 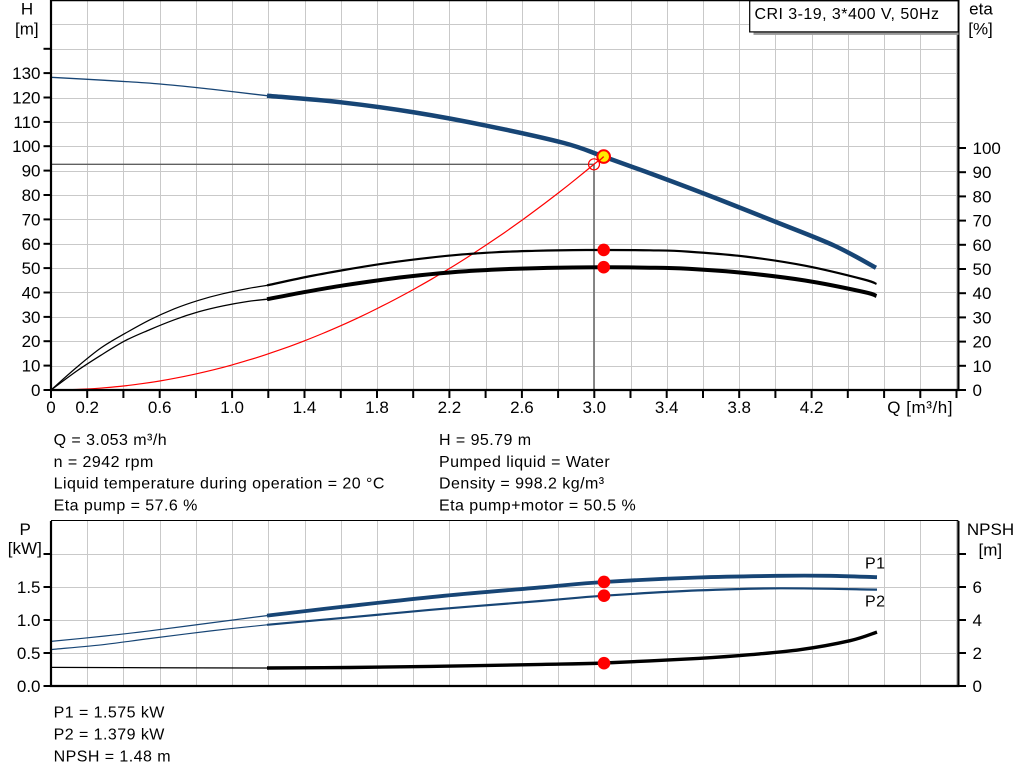 What do you see at coordinates (537, 505) in the screenshot?
I see `svg-text: Eta pump+motor = 50.5 %` at bounding box center [537, 505].